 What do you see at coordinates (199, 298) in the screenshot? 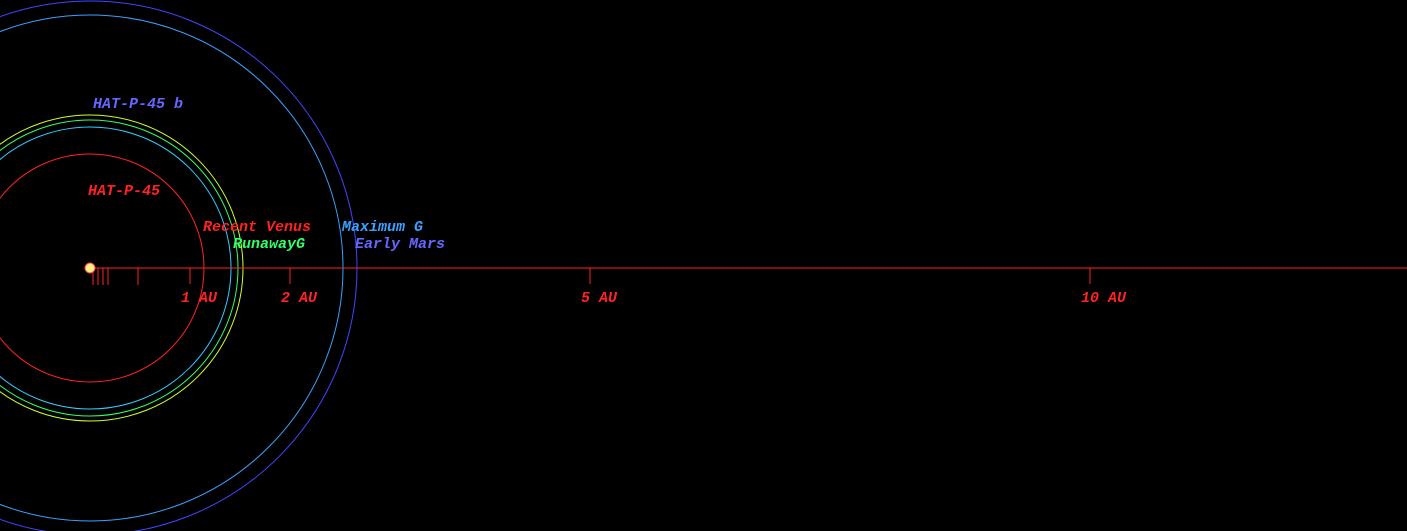
I see `axis-tick-label: 1 AU` at bounding box center [199, 298].